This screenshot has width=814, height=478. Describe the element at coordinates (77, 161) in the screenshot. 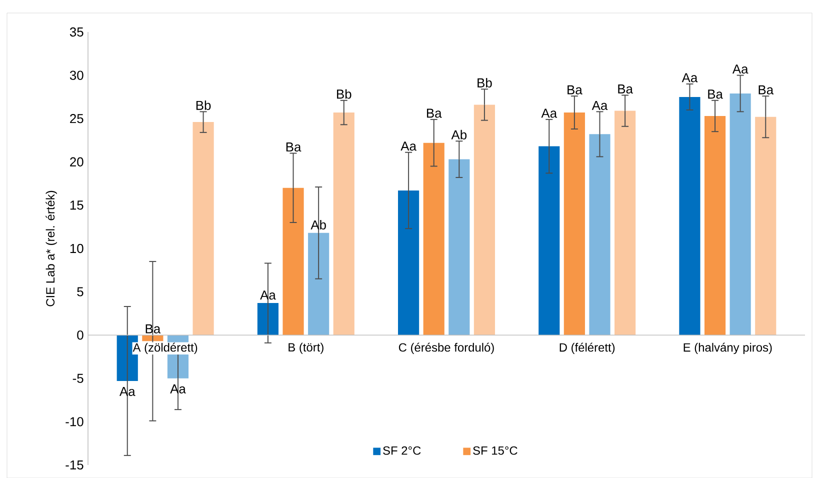

I see `y-tick-label: 20` at that location.